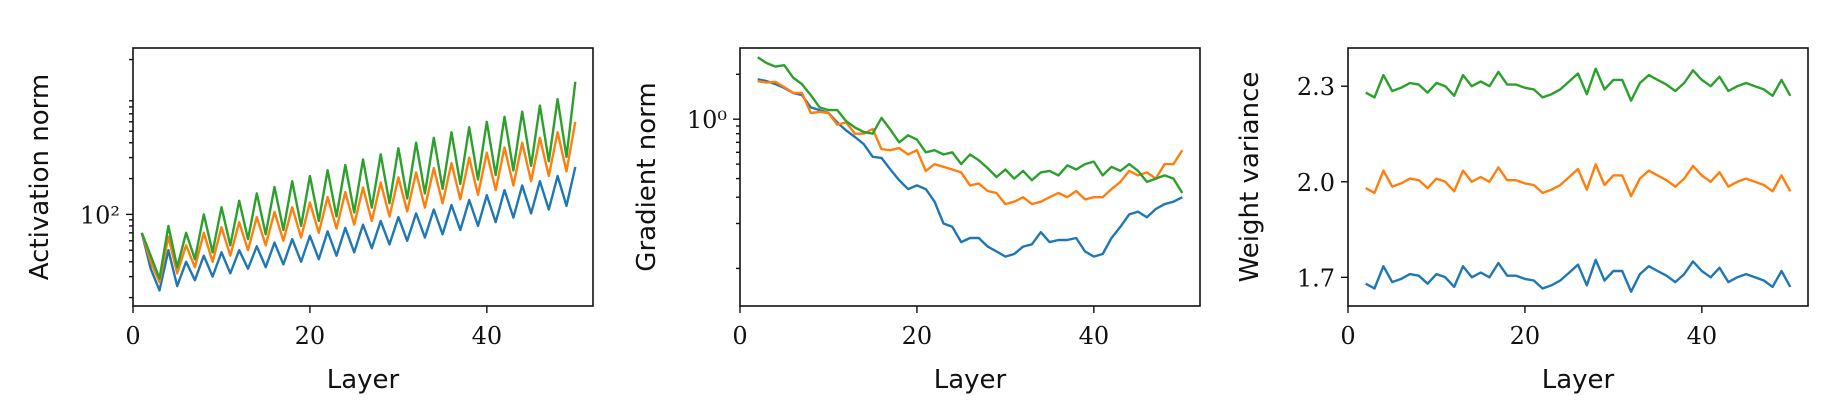 This screenshot has width=1828, height=418. Describe the element at coordinates (1316, 183) in the screenshot. I see `y-tick-label: 2.0` at that location.